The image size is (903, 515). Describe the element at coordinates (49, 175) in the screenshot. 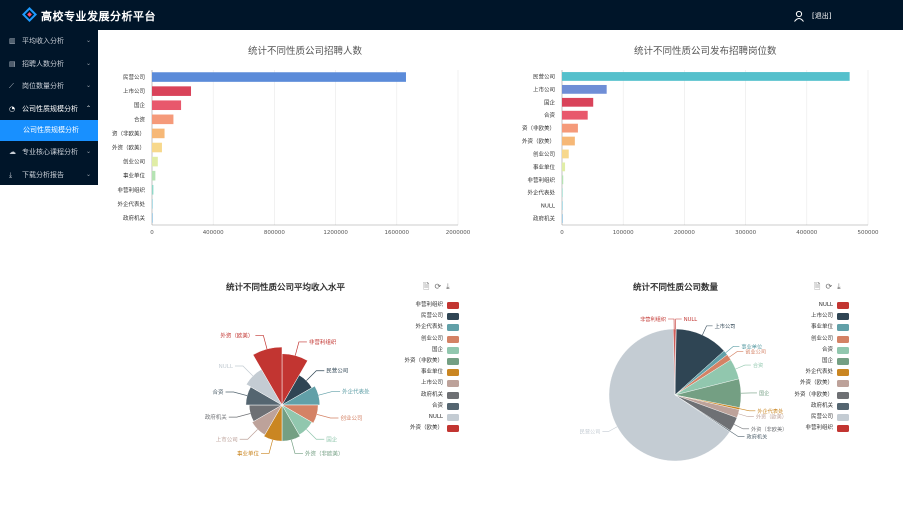

I see `sidebar-item-report: ⤓ 下载分析报告 ⌄` at that location.